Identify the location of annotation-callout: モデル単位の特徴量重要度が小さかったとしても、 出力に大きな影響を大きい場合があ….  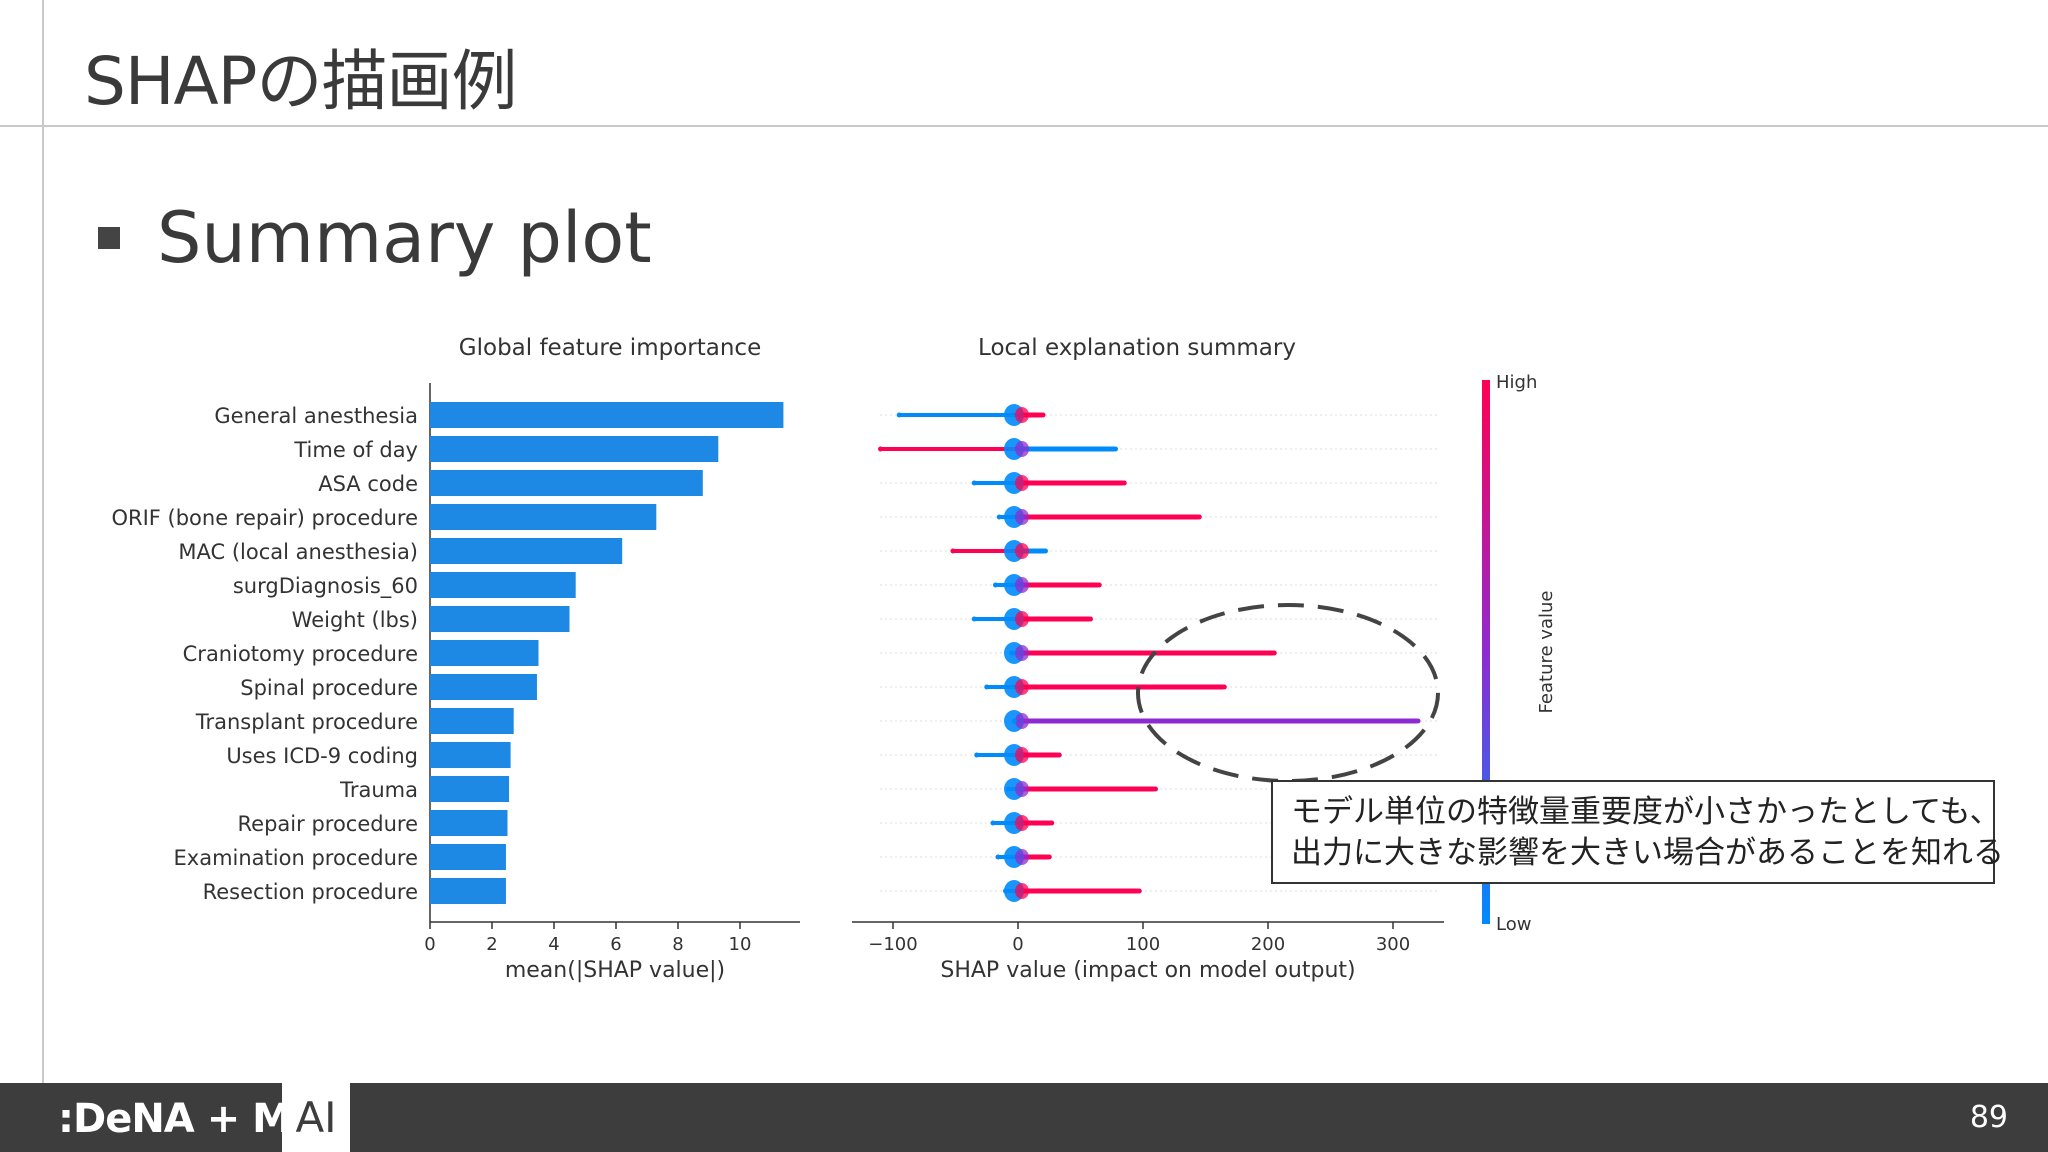
(1637, 832).